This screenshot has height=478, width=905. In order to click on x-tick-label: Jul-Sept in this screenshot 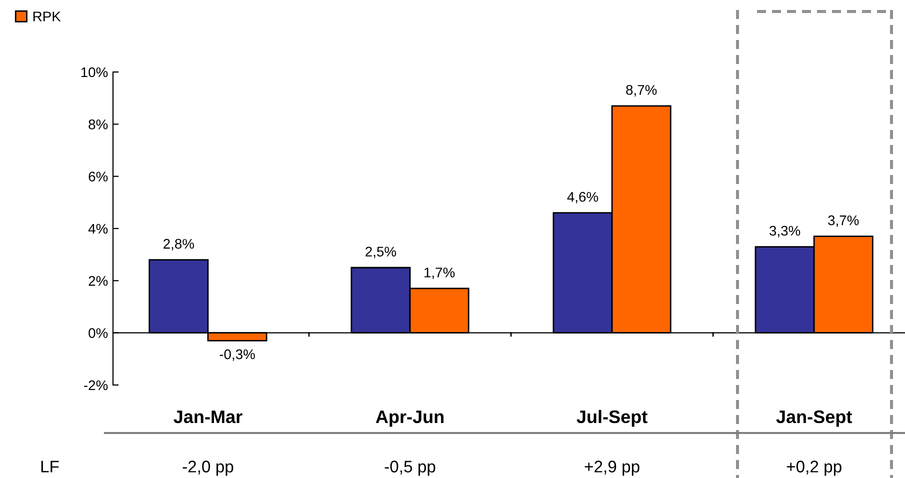, I will do `click(612, 418)`.